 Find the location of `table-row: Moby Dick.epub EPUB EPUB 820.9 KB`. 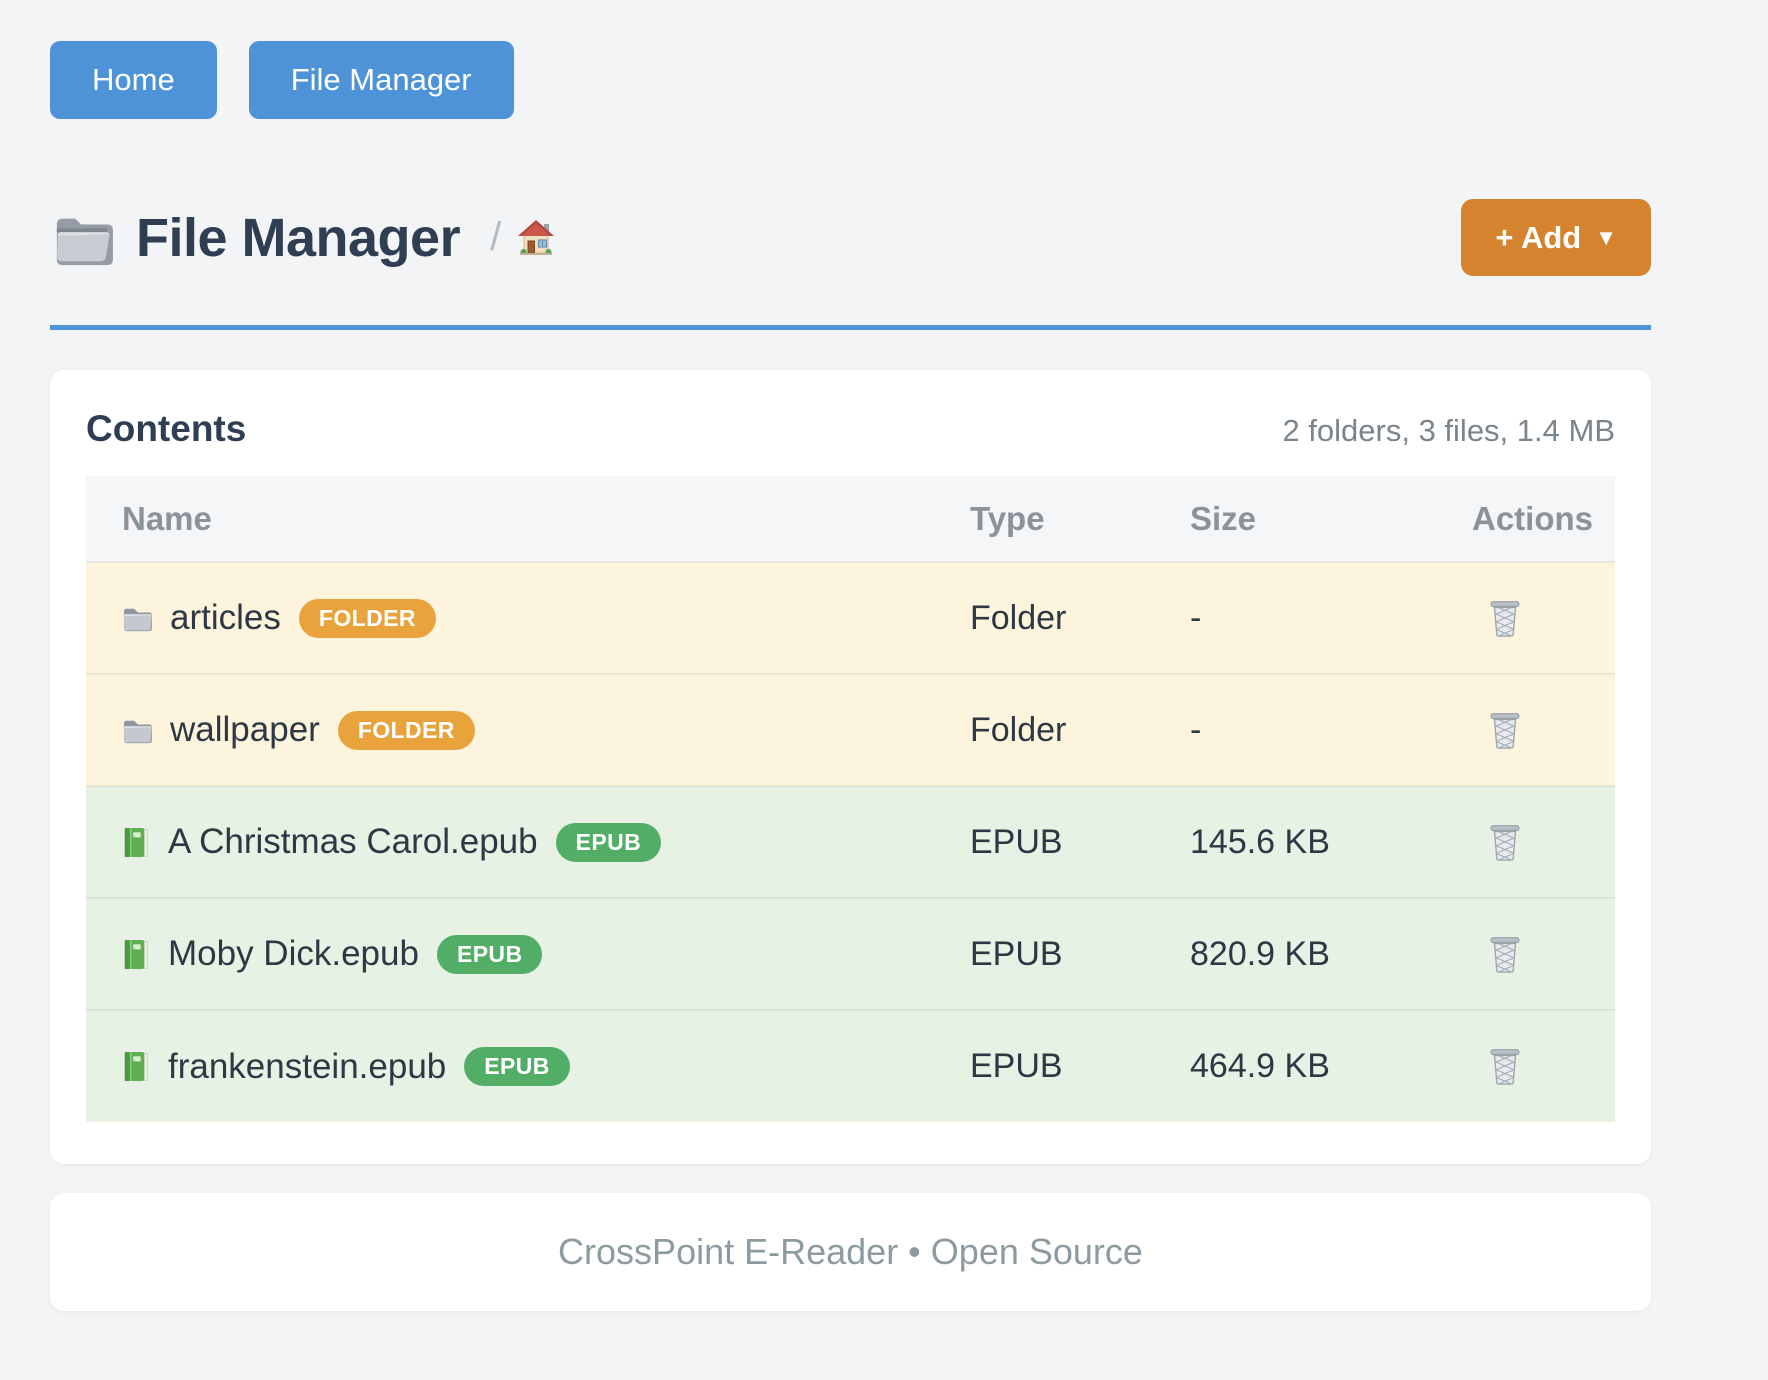

table-row: Moby Dick.epub EPUB EPUB 820.9 KB is located at coordinates (850, 954).